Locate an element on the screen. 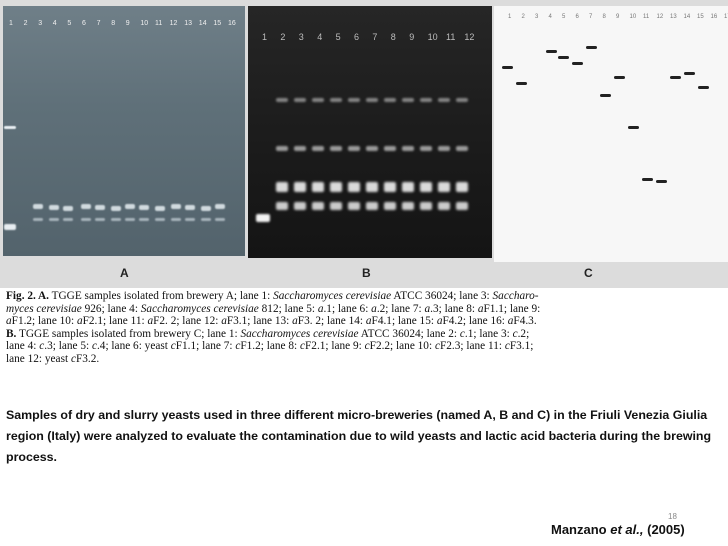 The image size is (728, 546). citation: Manzano et al., (2005) is located at coordinates (618, 529).